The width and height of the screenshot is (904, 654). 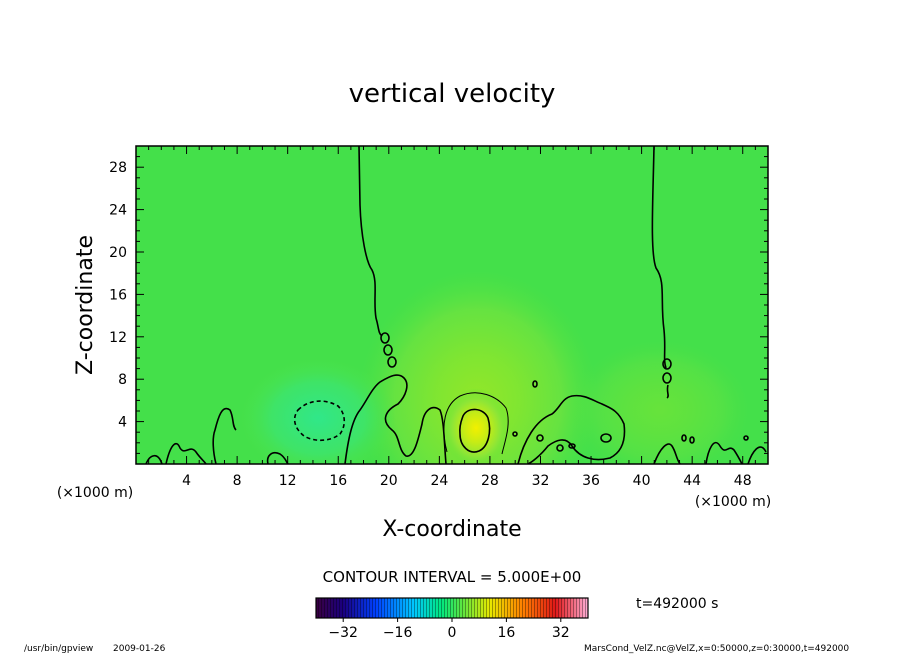 I want to click on contour-surface-mid, so click(x=250, y=435).